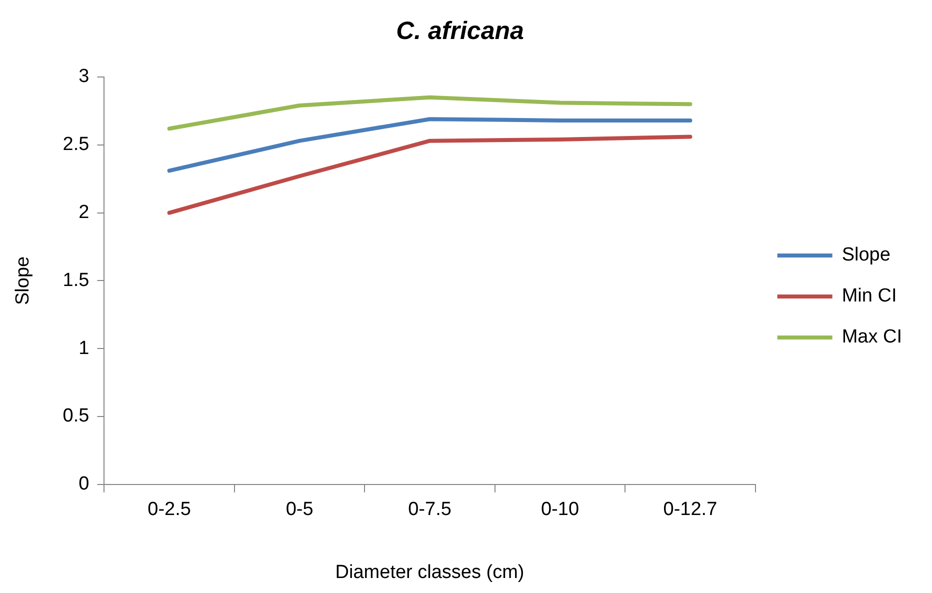  What do you see at coordinates (76, 416) in the screenshot?
I see `y-tick-label: 0.5` at bounding box center [76, 416].